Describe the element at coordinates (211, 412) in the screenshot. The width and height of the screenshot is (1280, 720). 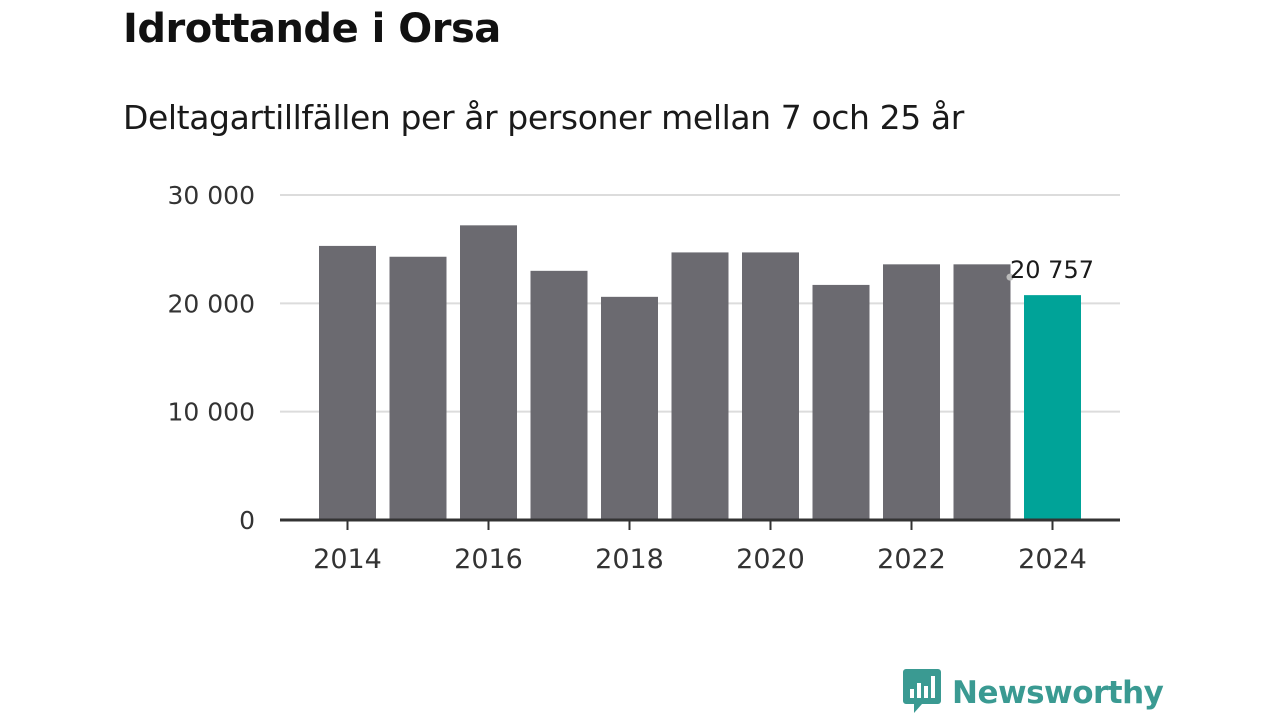
I see `y-tick-label: 10 000` at that location.